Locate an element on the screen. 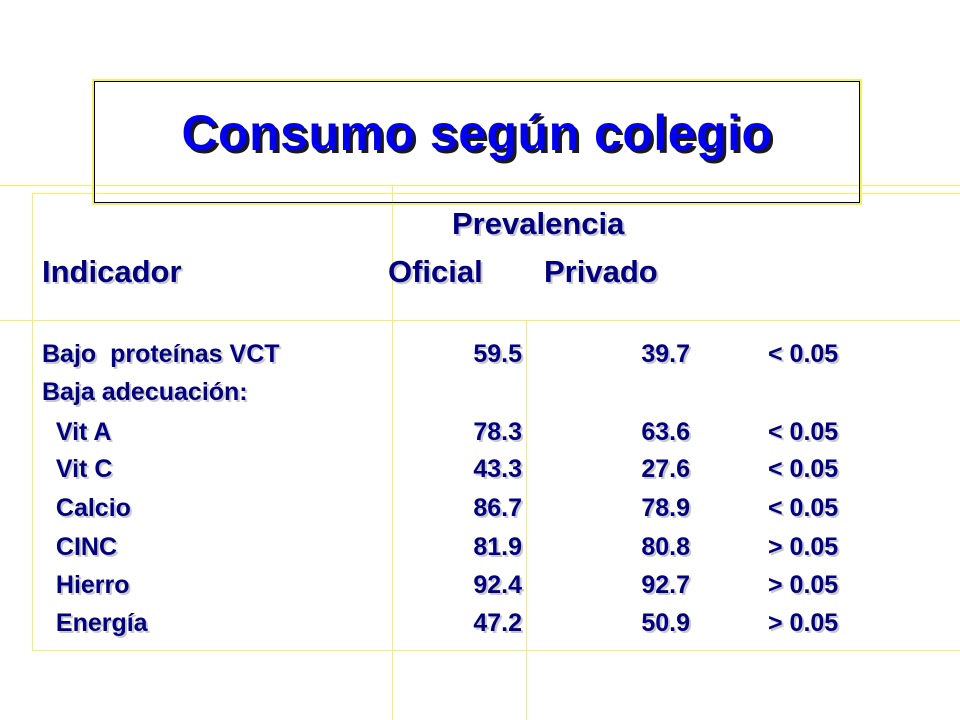 The width and height of the screenshot is (960, 720). oficial-value: 81.9 is located at coordinates (497, 547).